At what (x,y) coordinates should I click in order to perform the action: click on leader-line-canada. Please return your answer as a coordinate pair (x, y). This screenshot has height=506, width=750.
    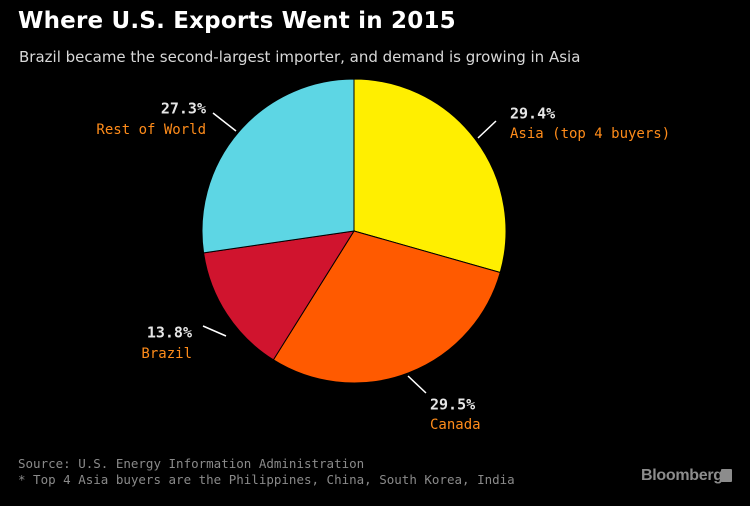
    Looking at the image, I should click on (417, 384).